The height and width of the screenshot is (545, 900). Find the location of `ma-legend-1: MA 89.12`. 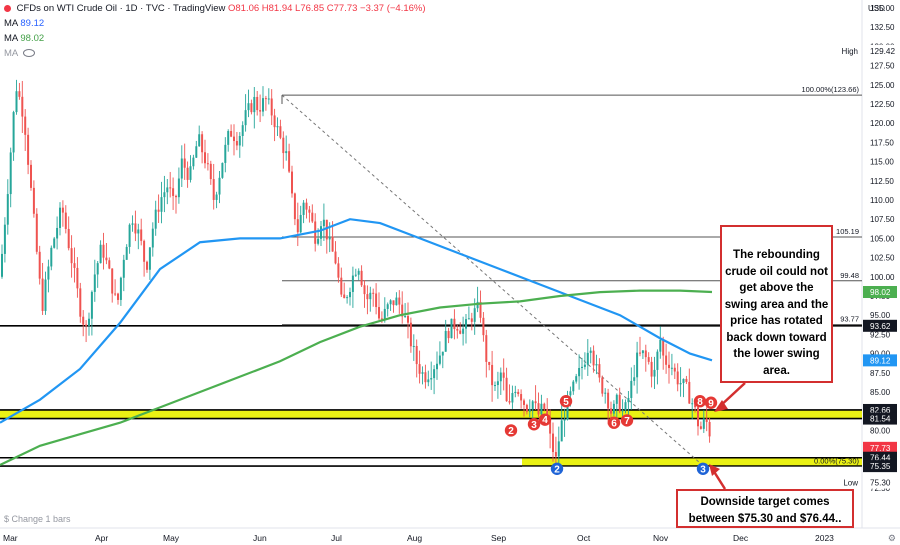

ma-legend-1: MA 89.12 is located at coordinates (24, 23).